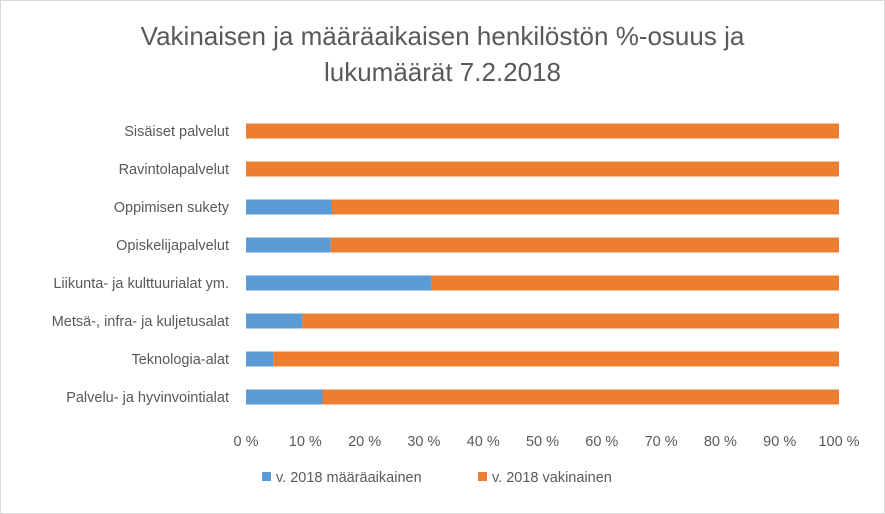 The height and width of the screenshot is (514, 885). What do you see at coordinates (442, 72) in the screenshot?
I see `chart-title-line-2: lukumäärät 7.2.2018` at bounding box center [442, 72].